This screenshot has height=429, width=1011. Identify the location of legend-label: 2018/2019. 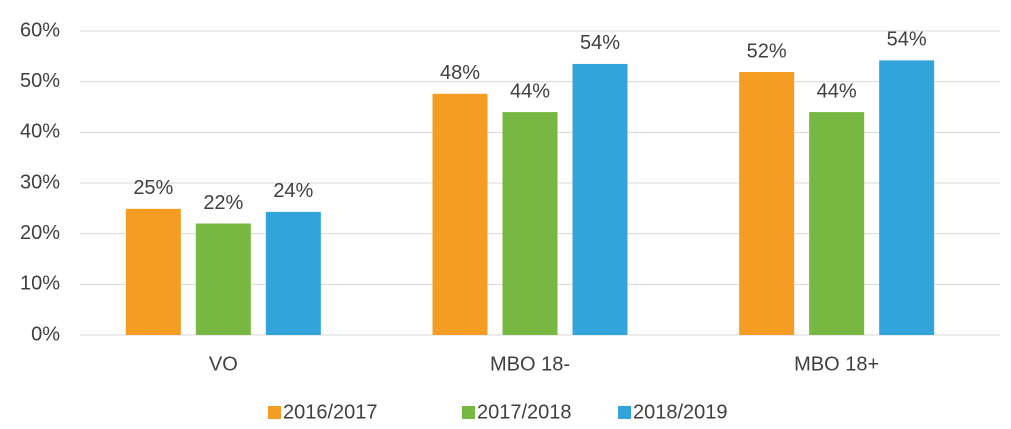
(680, 412).